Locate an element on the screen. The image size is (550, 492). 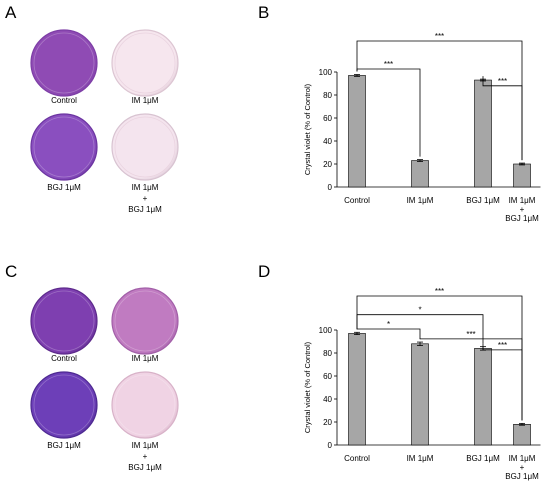
dish-label-a-2: IM 1μM is located at coordinates (145, 100).